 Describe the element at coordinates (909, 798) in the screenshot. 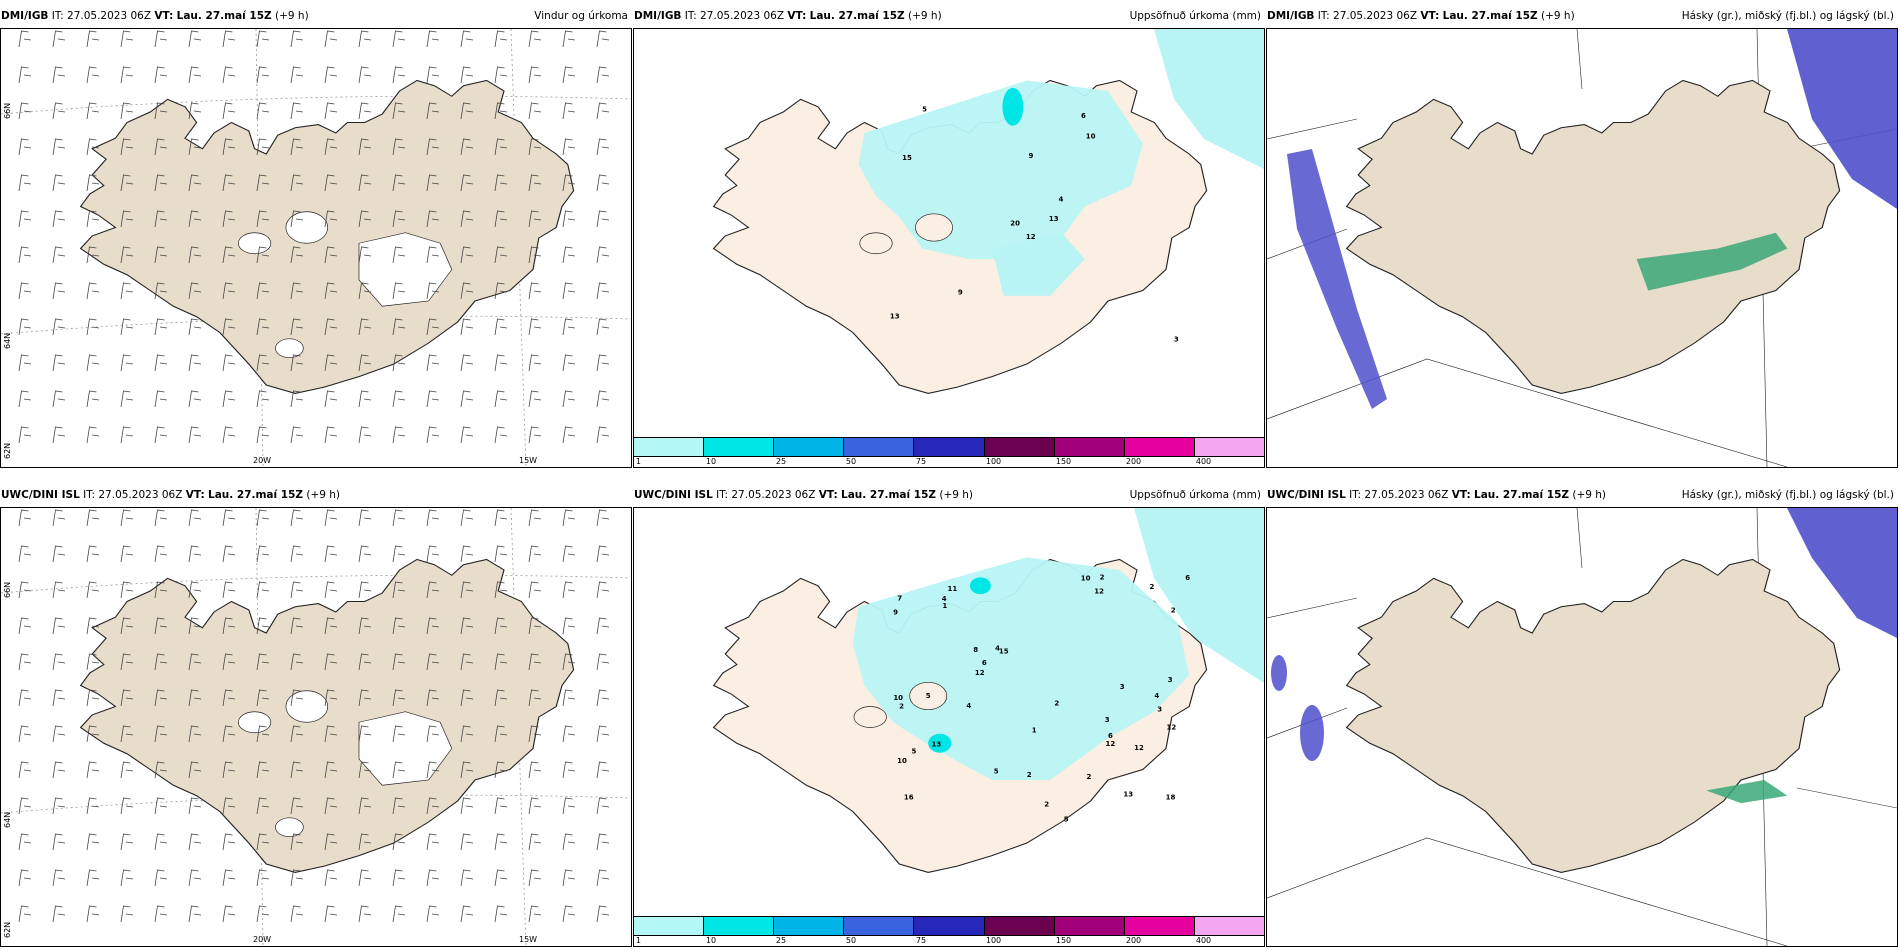

I see `precip-value: 16` at that location.